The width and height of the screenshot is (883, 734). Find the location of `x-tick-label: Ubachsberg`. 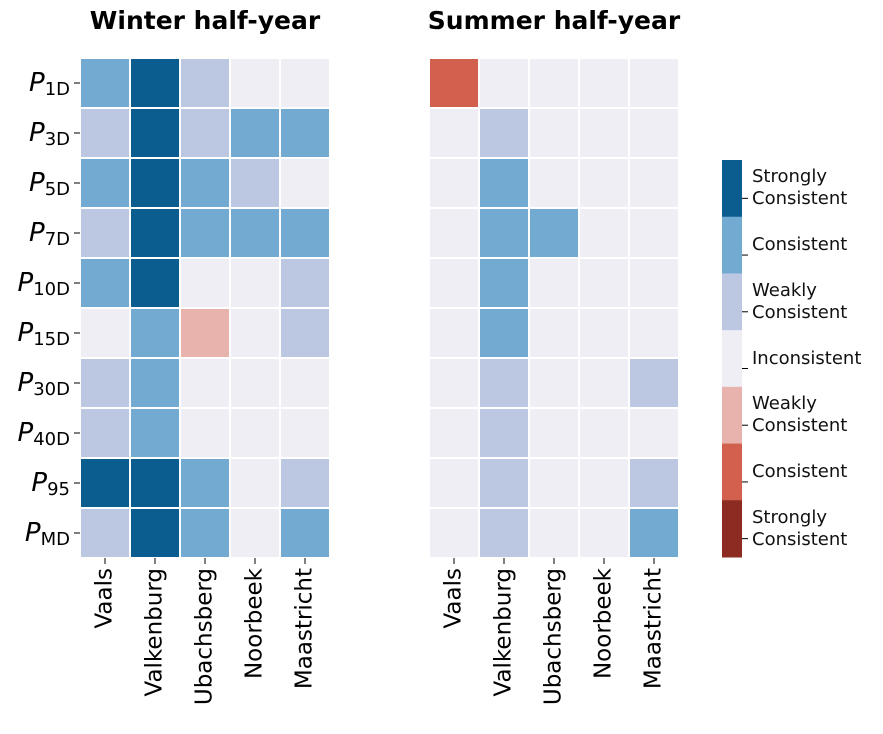

x-tick-label: Ubachsberg is located at coordinates (205, 636).